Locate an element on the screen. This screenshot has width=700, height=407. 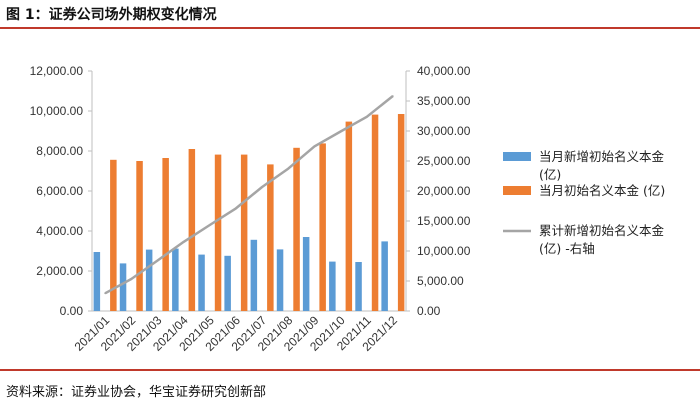
left-tick-label: 2,000.00 is located at coordinates (59, 271).